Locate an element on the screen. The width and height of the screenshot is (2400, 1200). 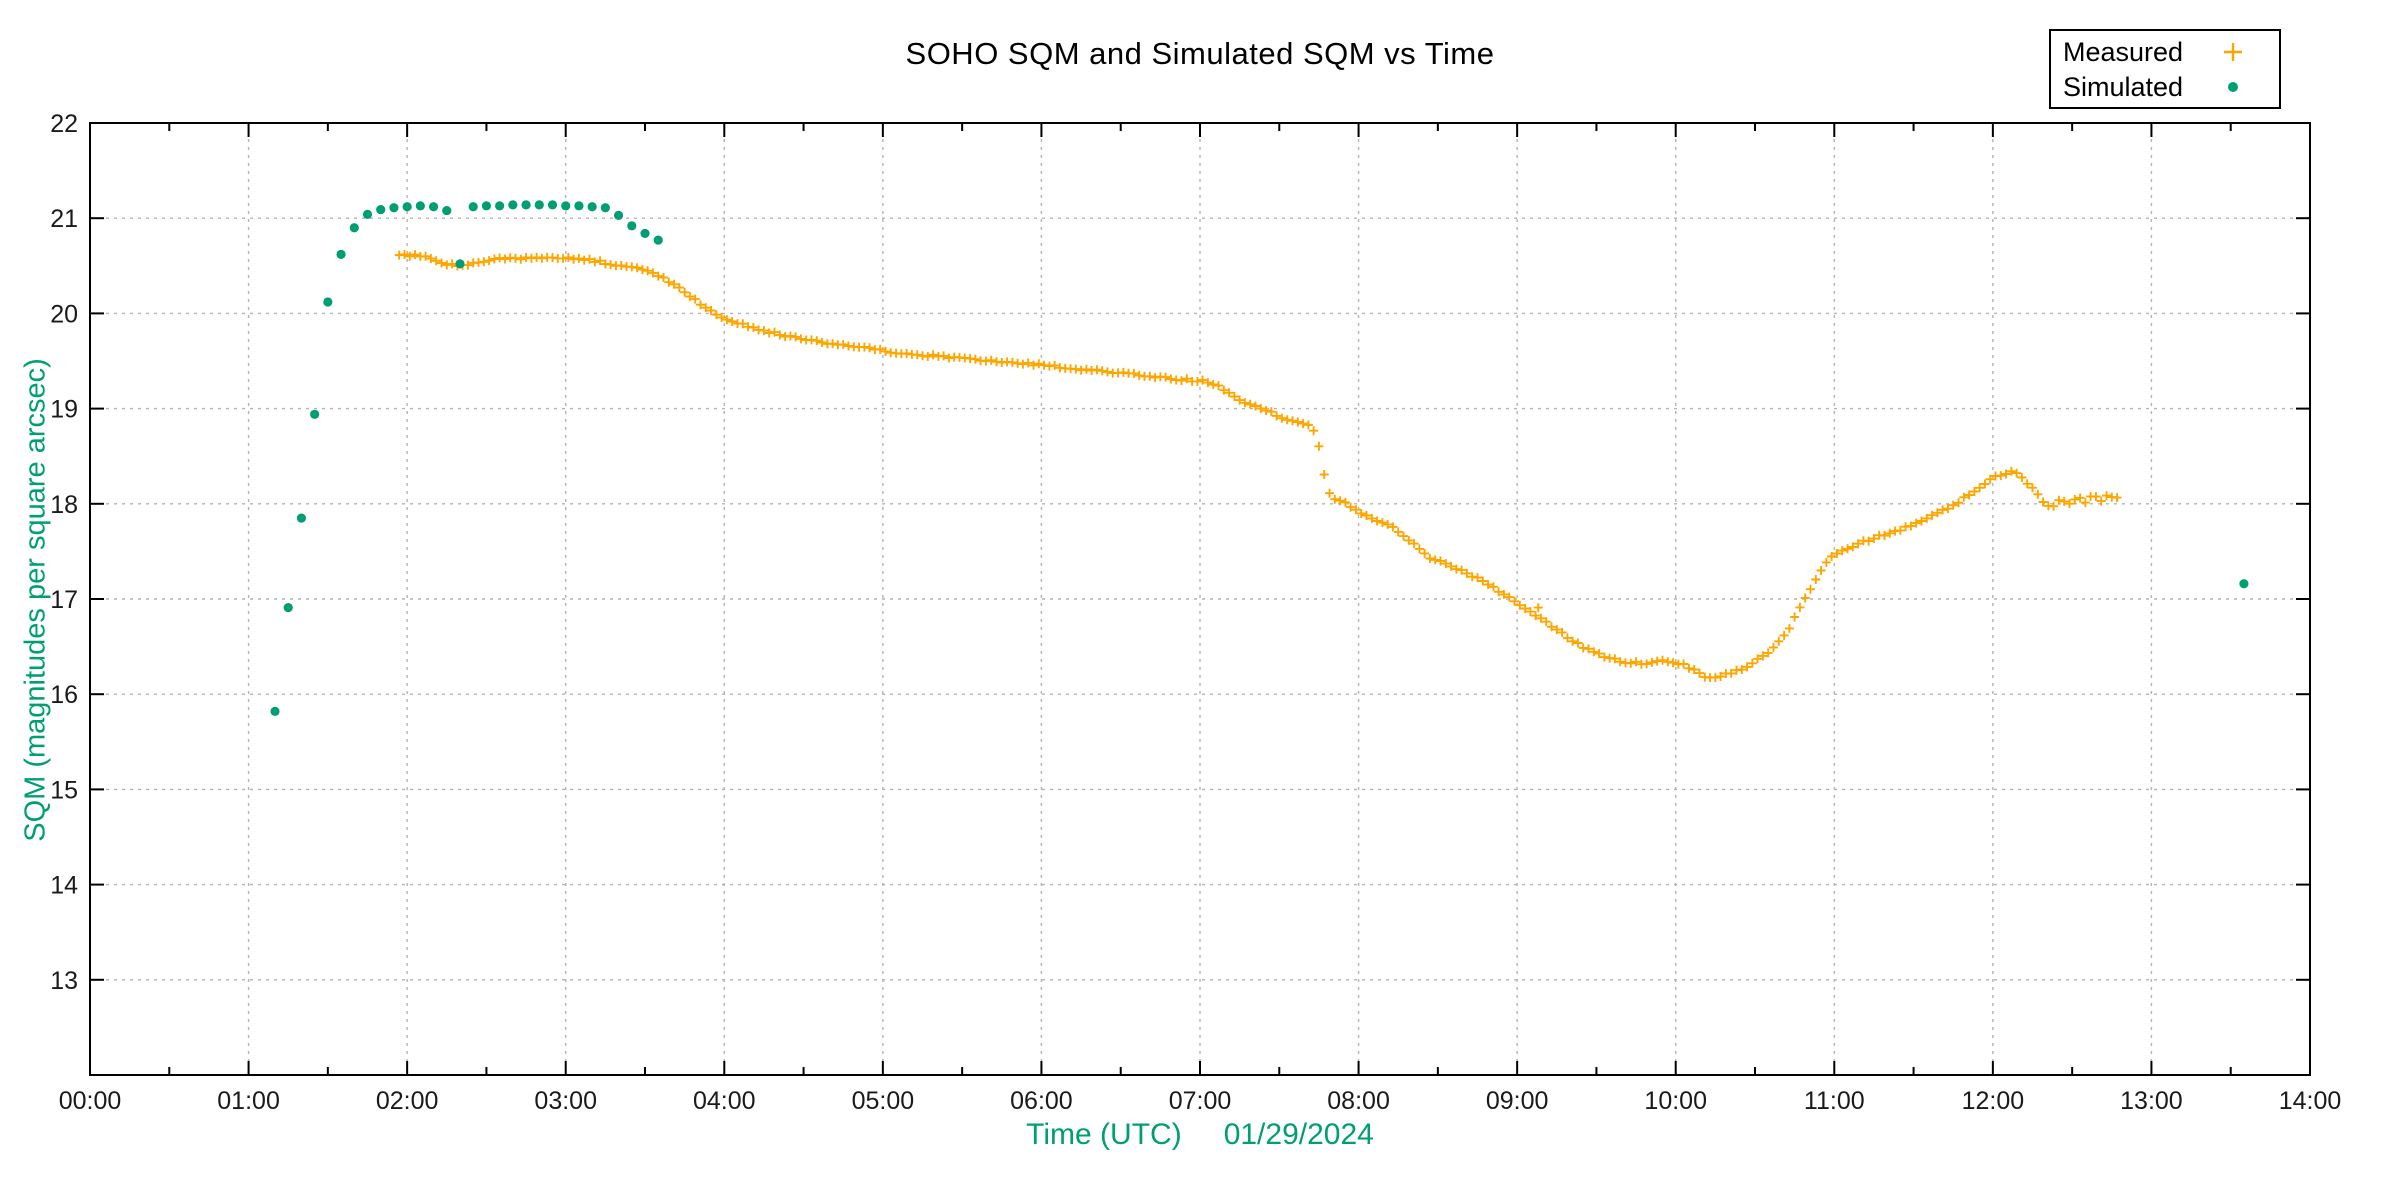
svg-text: 04:00 is located at coordinates (724, 1101).